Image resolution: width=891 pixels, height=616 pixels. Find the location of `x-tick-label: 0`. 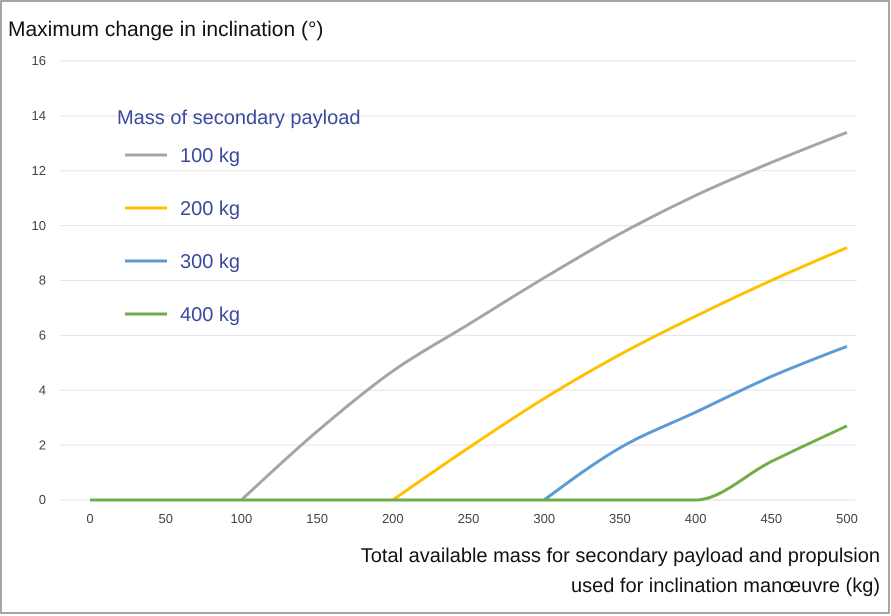

x-tick-label: 0 is located at coordinates (90, 518).